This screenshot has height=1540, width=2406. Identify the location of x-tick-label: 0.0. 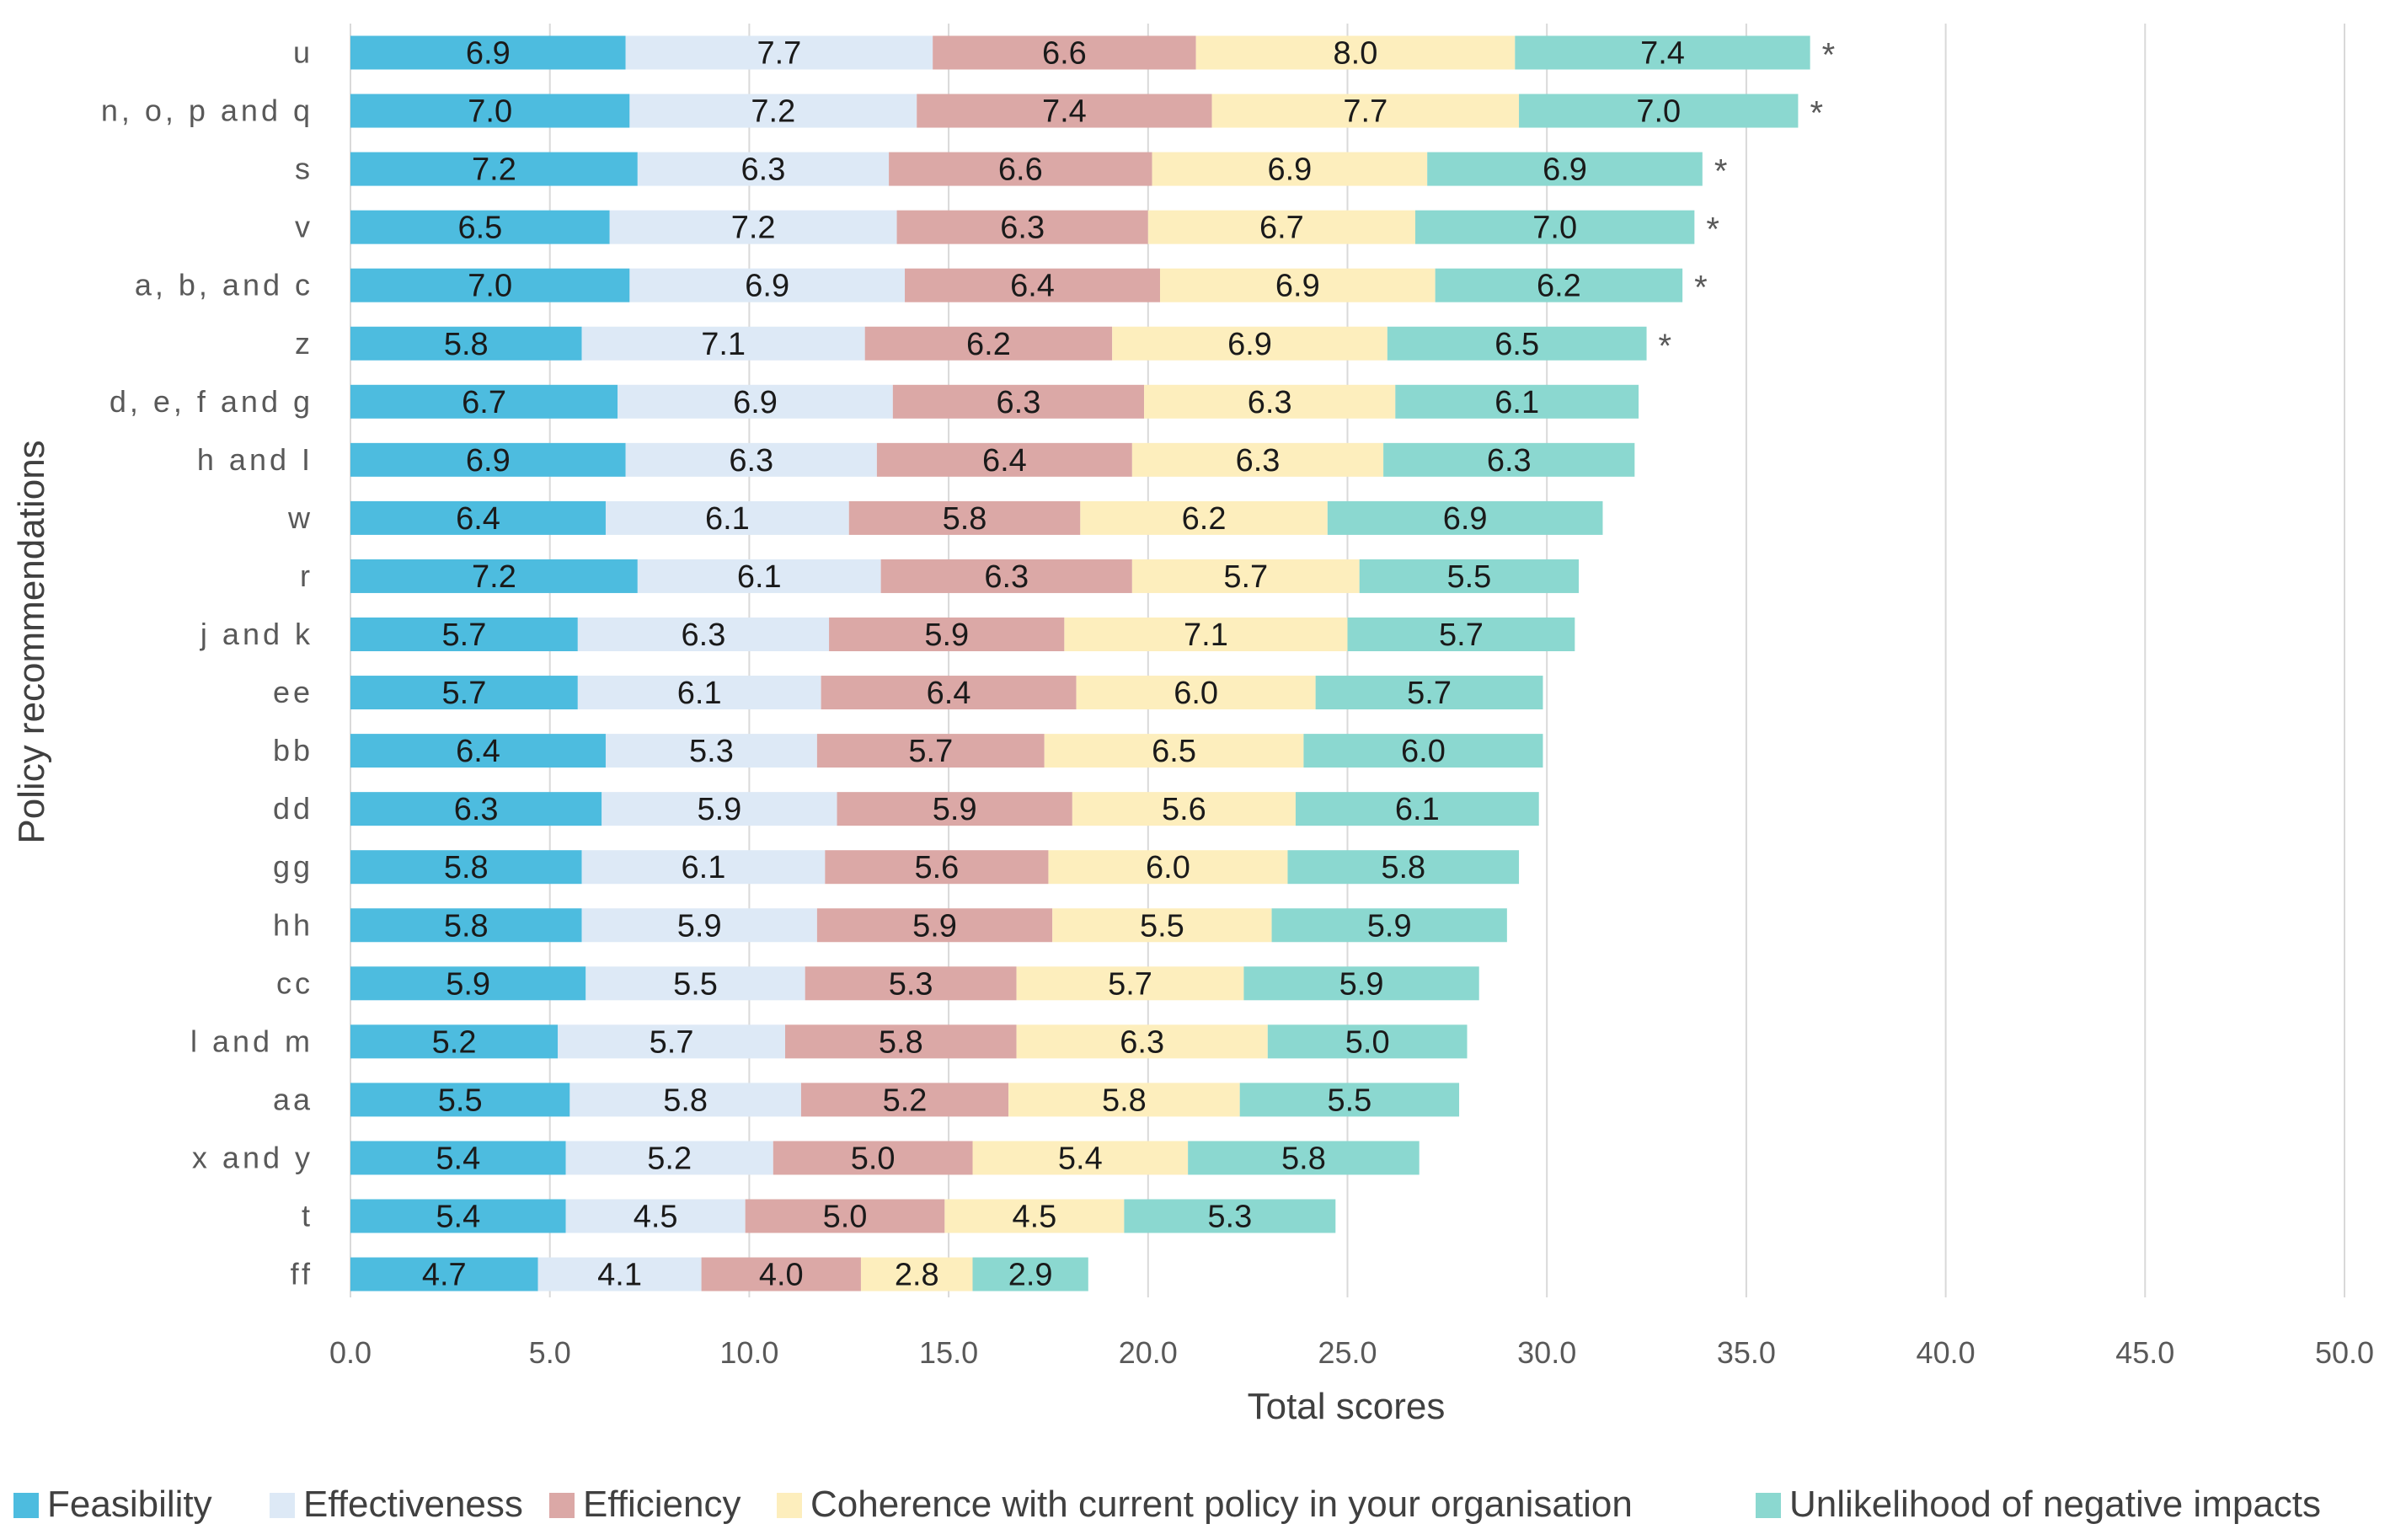
(350, 1352).